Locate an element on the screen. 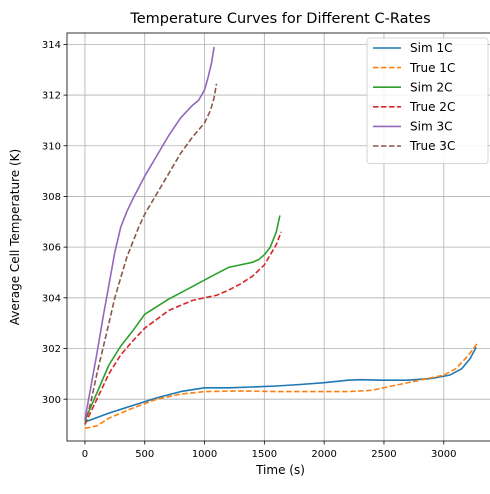 This screenshot has height=494, width=490. x-axis-ticks: 0 500 1000 1500 2000 2500 3000 is located at coordinates (269, 450).